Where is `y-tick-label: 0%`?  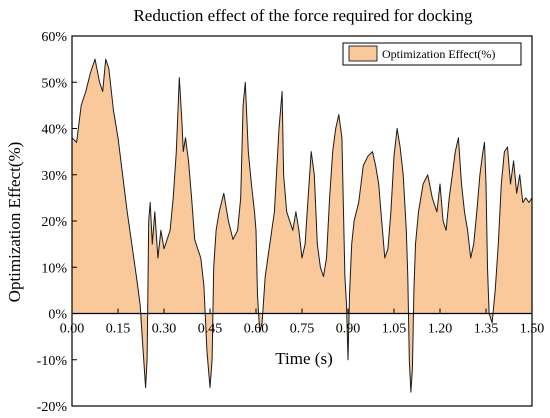 y-tick-label: 0% is located at coordinates (57, 315).